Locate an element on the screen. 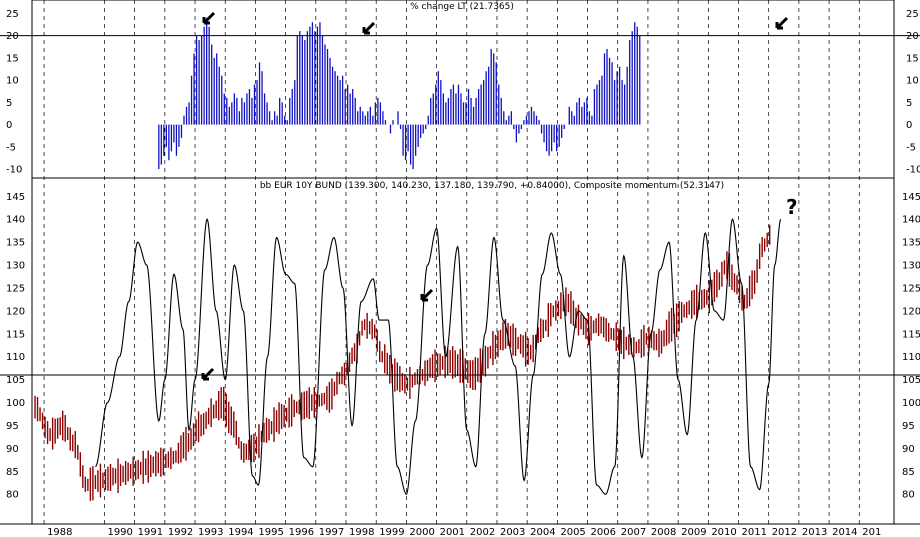 This screenshot has height=537, width=920. x-tick-label: 2012 is located at coordinates (784, 532).